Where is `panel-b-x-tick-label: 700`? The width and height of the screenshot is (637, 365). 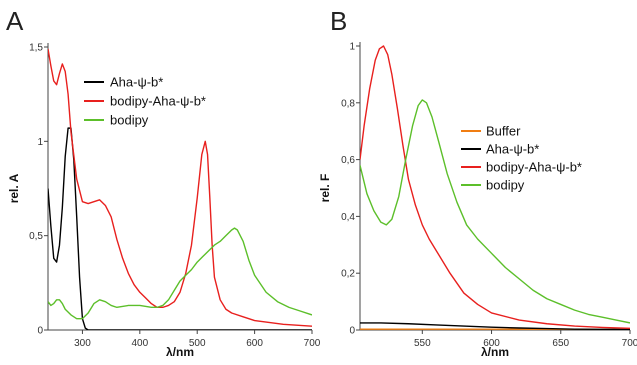
panel-b-x-tick-label: 700 is located at coordinates (629, 343).